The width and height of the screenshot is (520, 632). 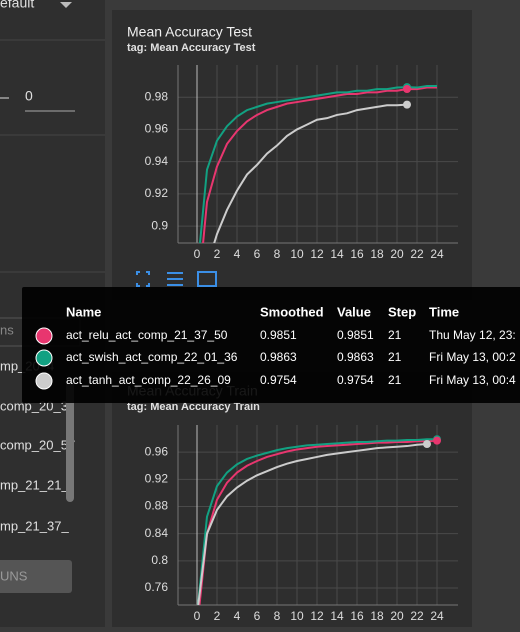 What do you see at coordinates (34, 525) in the screenshot?
I see `run-item: mp_21_37_` at bounding box center [34, 525].